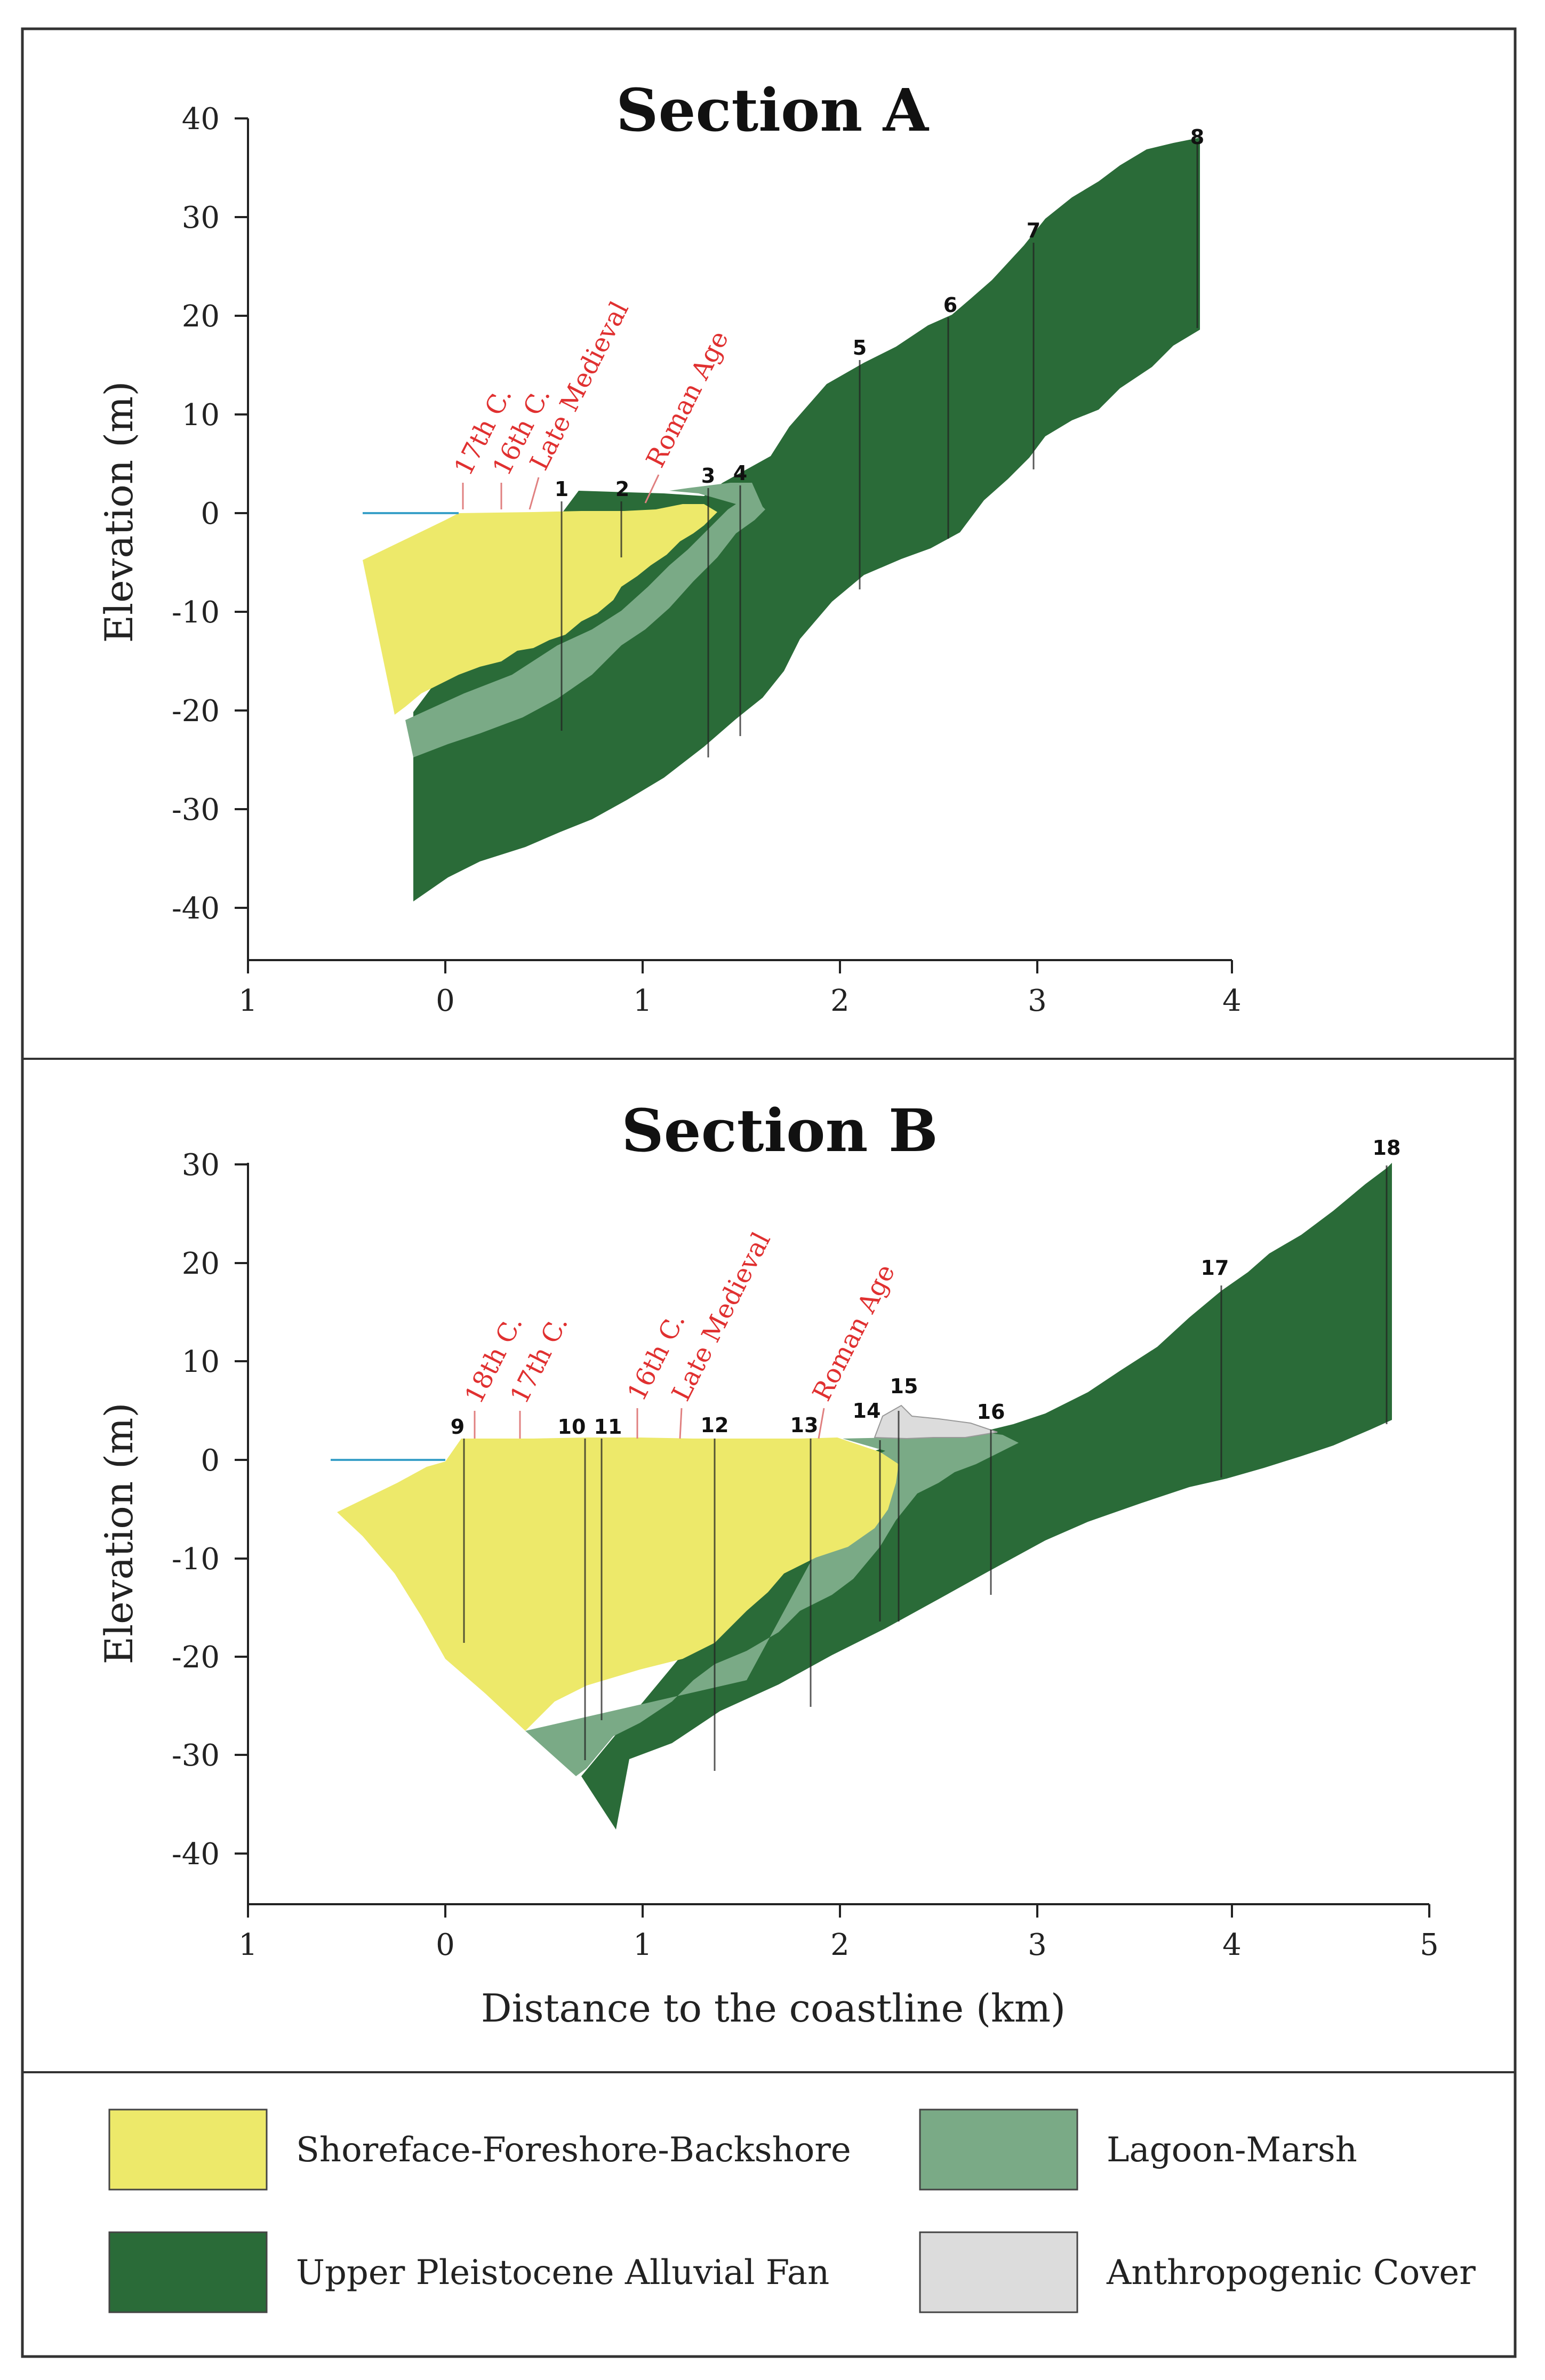 The width and height of the screenshot is (1545, 2380). I want to click on age-tick-roman-age-b, so click(821, 1423).